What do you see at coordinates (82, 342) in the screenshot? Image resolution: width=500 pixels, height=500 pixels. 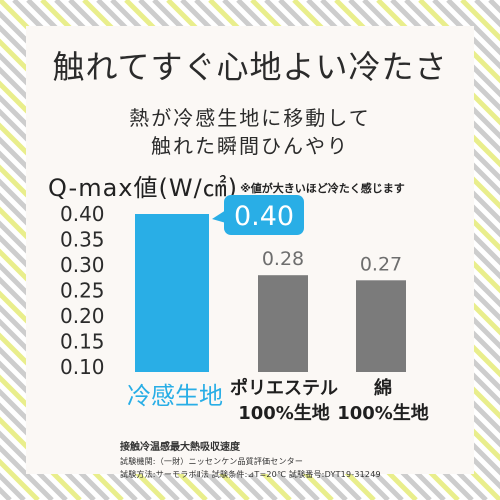 I see `y-tick-label: 0.15` at bounding box center [82, 342].